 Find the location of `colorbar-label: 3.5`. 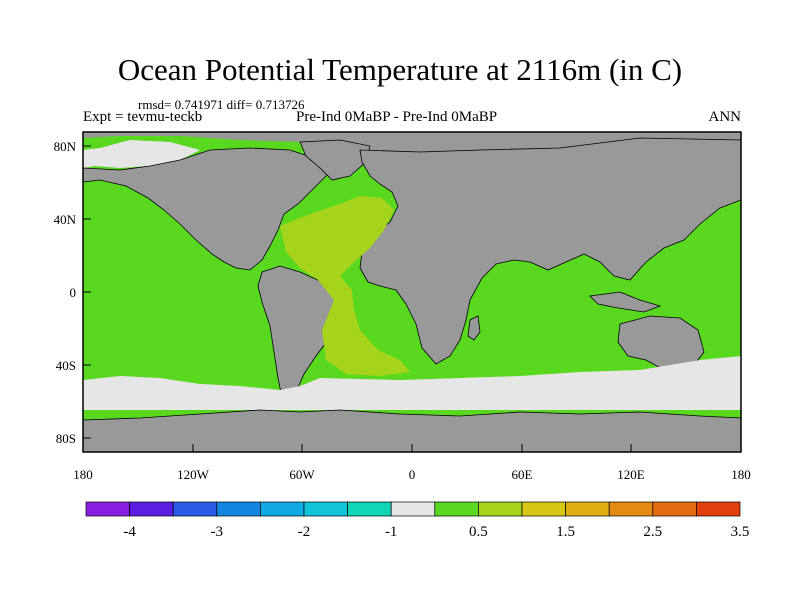

colorbar-label: 3.5 is located at coordinates (740, 532).